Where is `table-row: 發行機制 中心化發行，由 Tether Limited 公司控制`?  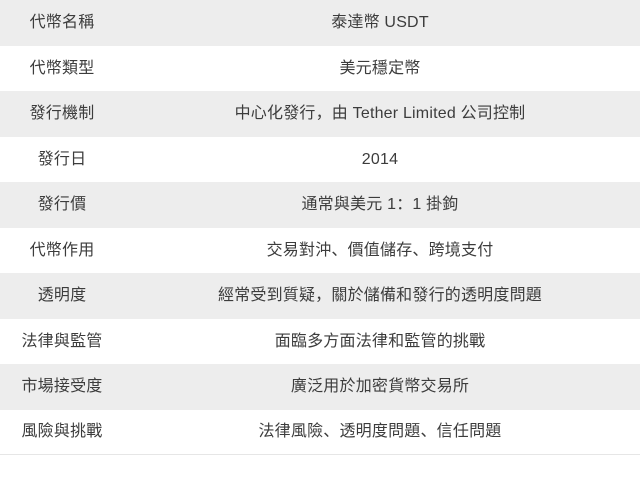 table-row: 發行機制 中心化發行，由 Tether Limited 公司控制 is located at coordinates (320, 114).